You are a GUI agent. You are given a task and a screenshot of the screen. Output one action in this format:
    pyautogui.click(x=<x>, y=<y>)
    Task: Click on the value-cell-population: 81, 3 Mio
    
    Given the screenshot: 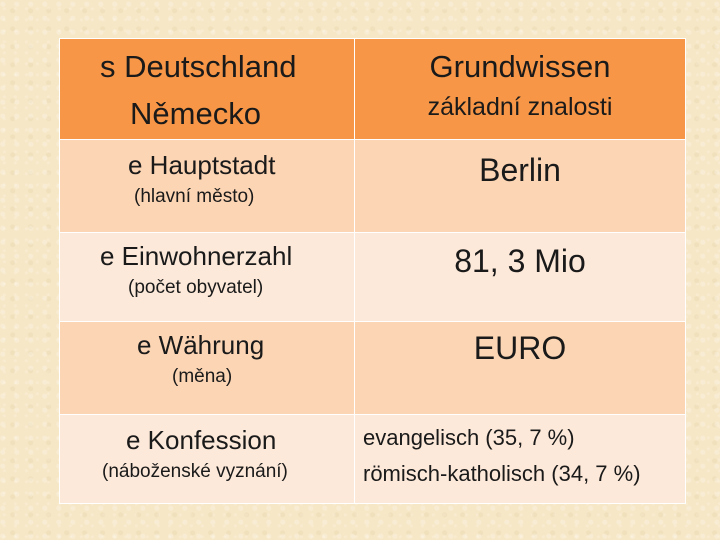 What is the action you would take?
    pyautogui.click(x=520, y=277)
    